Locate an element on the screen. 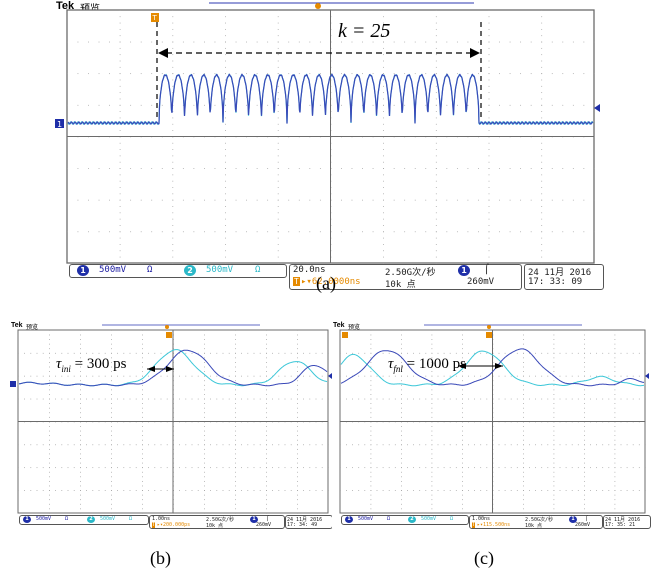 The width and height of the screenshot is (663, 575). svg-text: 1 is located at coordinates (59, 124).